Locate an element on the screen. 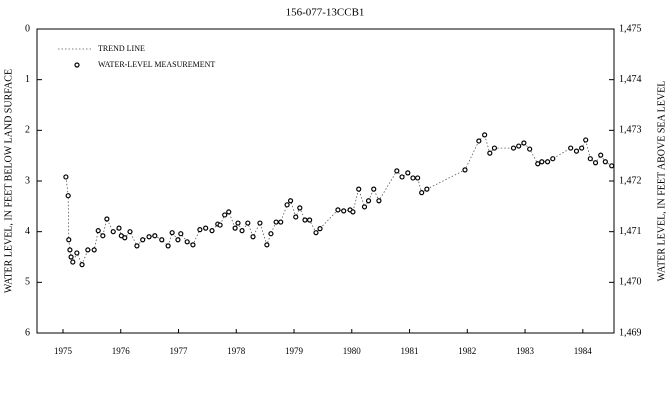 This screenshot has height=401, width=671. y2-tick-label: 1,472 is located at coordinates (630, 180).